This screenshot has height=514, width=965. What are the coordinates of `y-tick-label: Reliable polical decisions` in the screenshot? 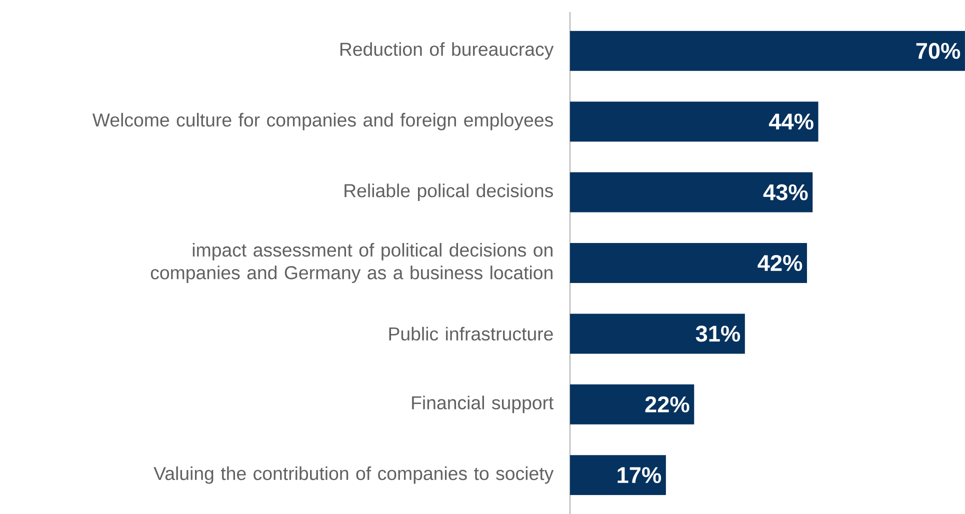 It's located at (448, 192).